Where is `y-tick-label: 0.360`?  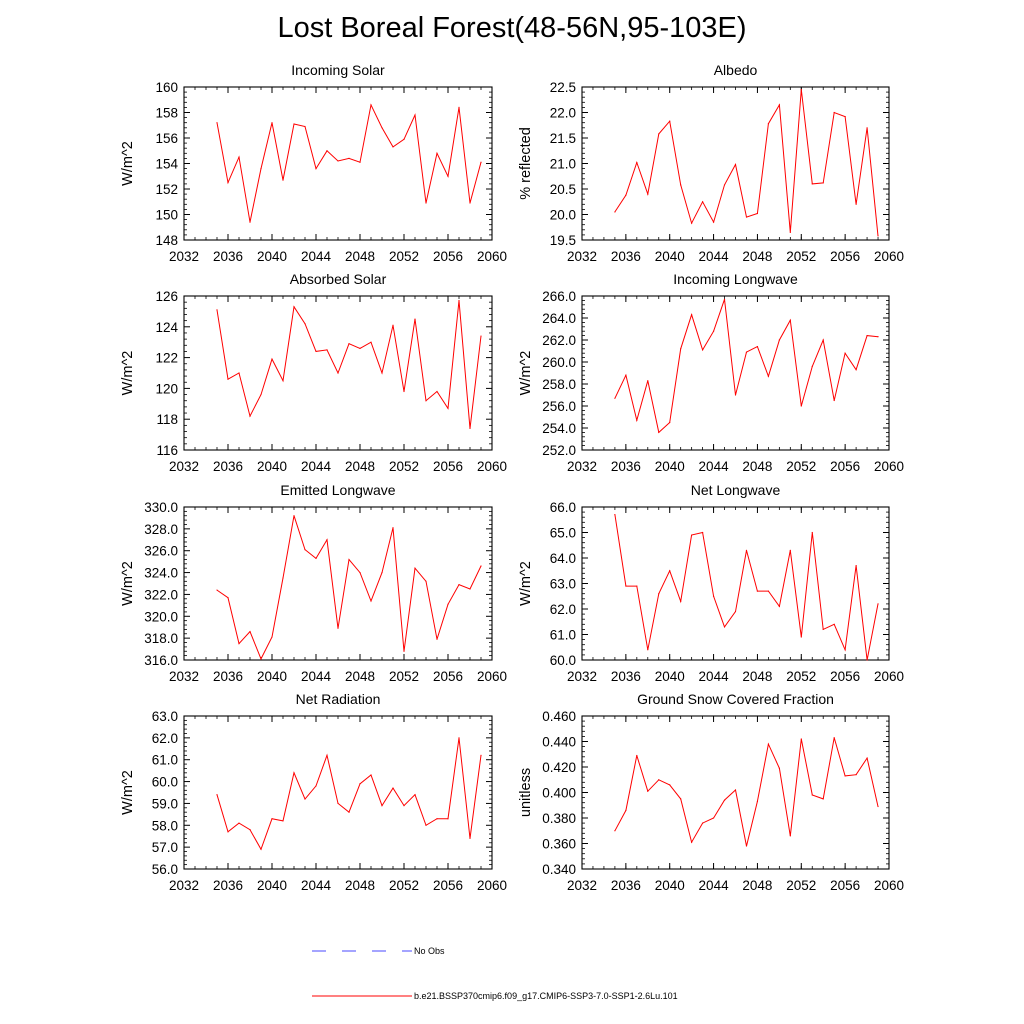
y-tick-label: 0.360 is located at coordinates (559, 844).